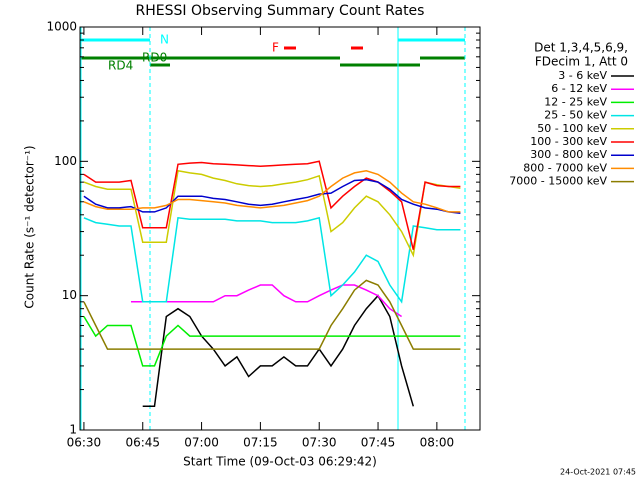  Describe the element at coordinates (575, 101) in the screenshot. I see `legend-label: 12 - 25 keV` at that location.